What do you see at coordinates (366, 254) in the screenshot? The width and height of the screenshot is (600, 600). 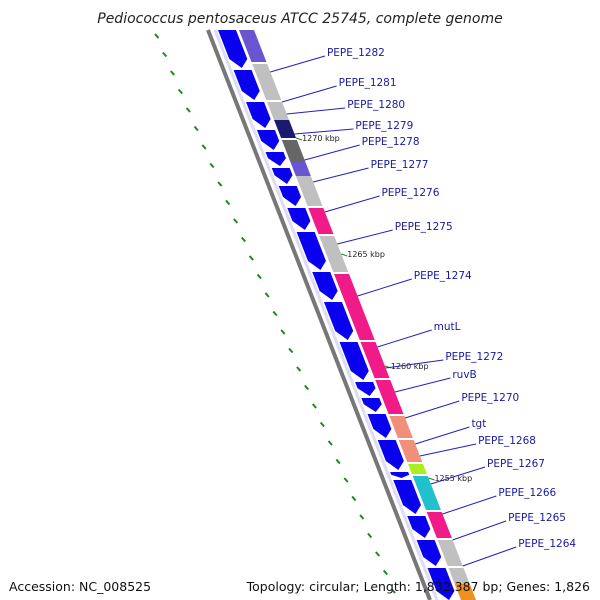 I see `kbp-mark-label: 1265 kbp` at bounding box center [366, 254].